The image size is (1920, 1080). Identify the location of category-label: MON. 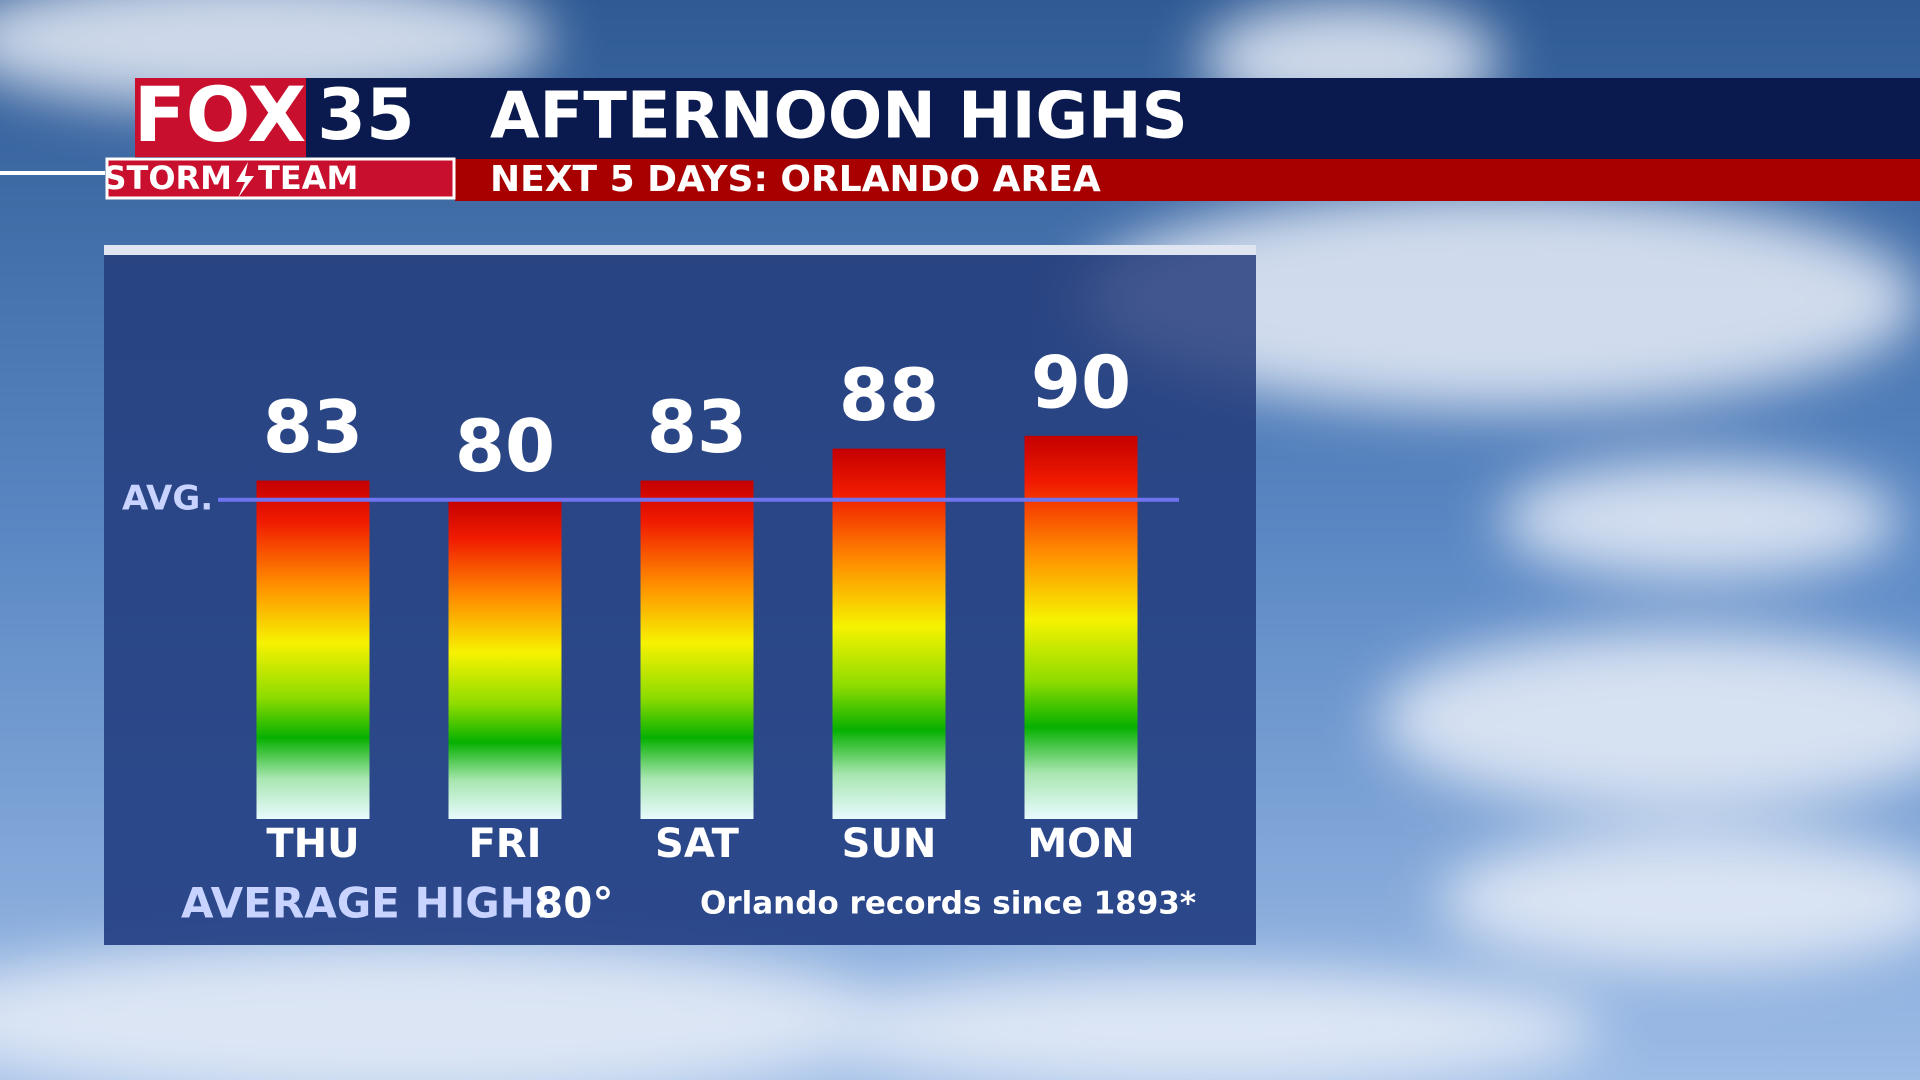
(1080, 844).